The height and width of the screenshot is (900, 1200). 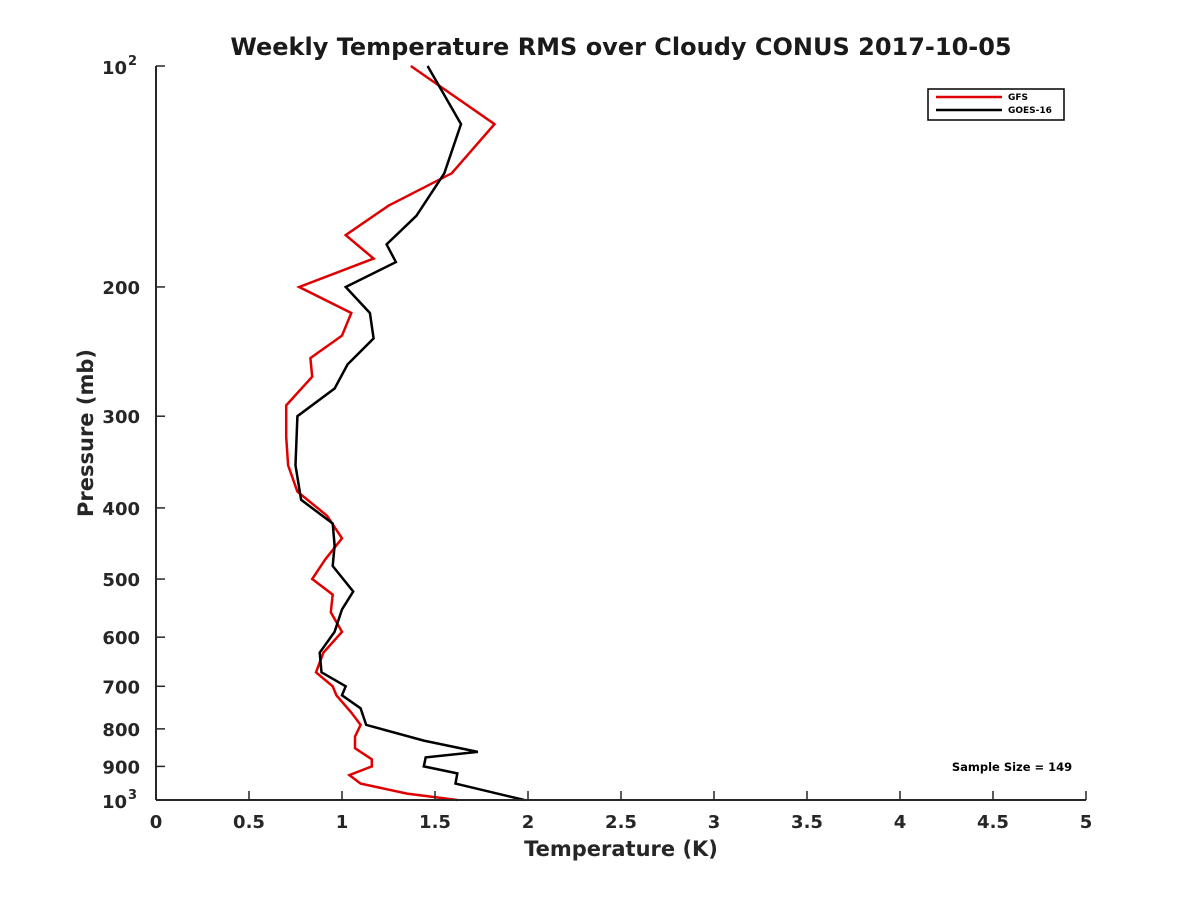 What do you see at coordinates (621, 849) in the screenshot?
I see `x-axis-label: Temperature (K)` at bounding box center [621, 849].